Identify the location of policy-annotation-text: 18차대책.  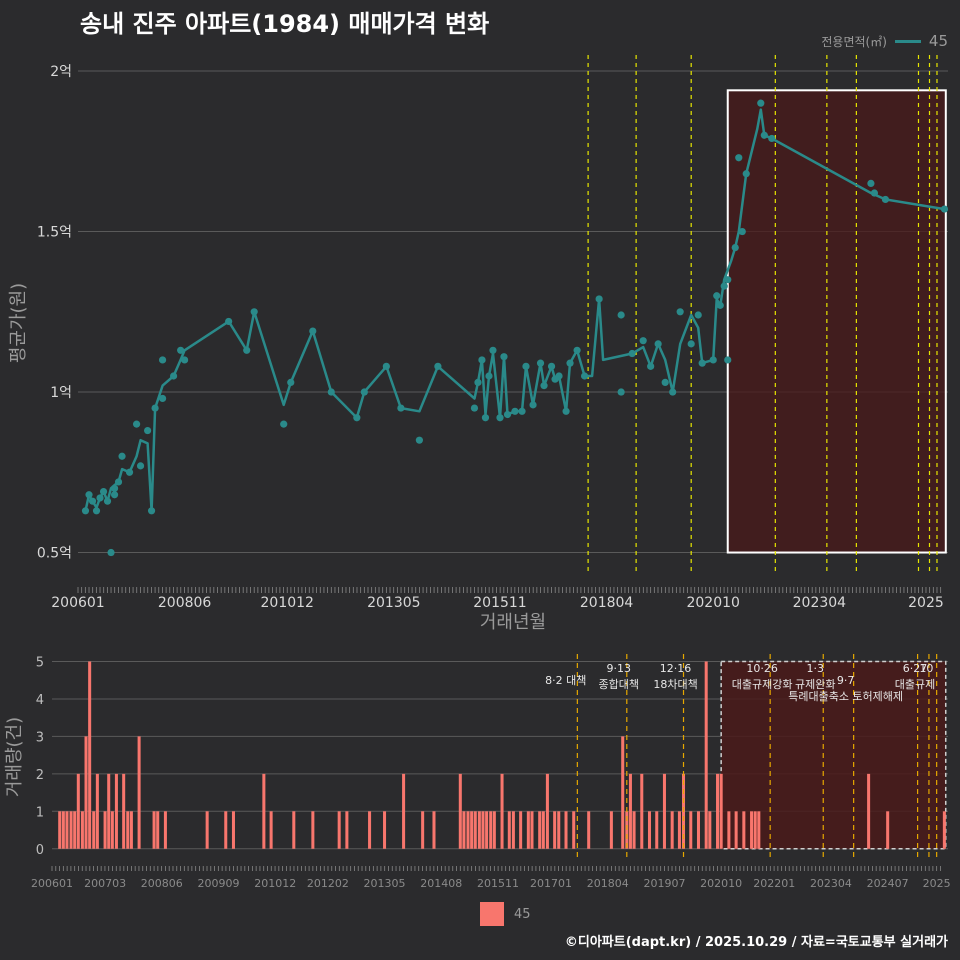
(675, 684).